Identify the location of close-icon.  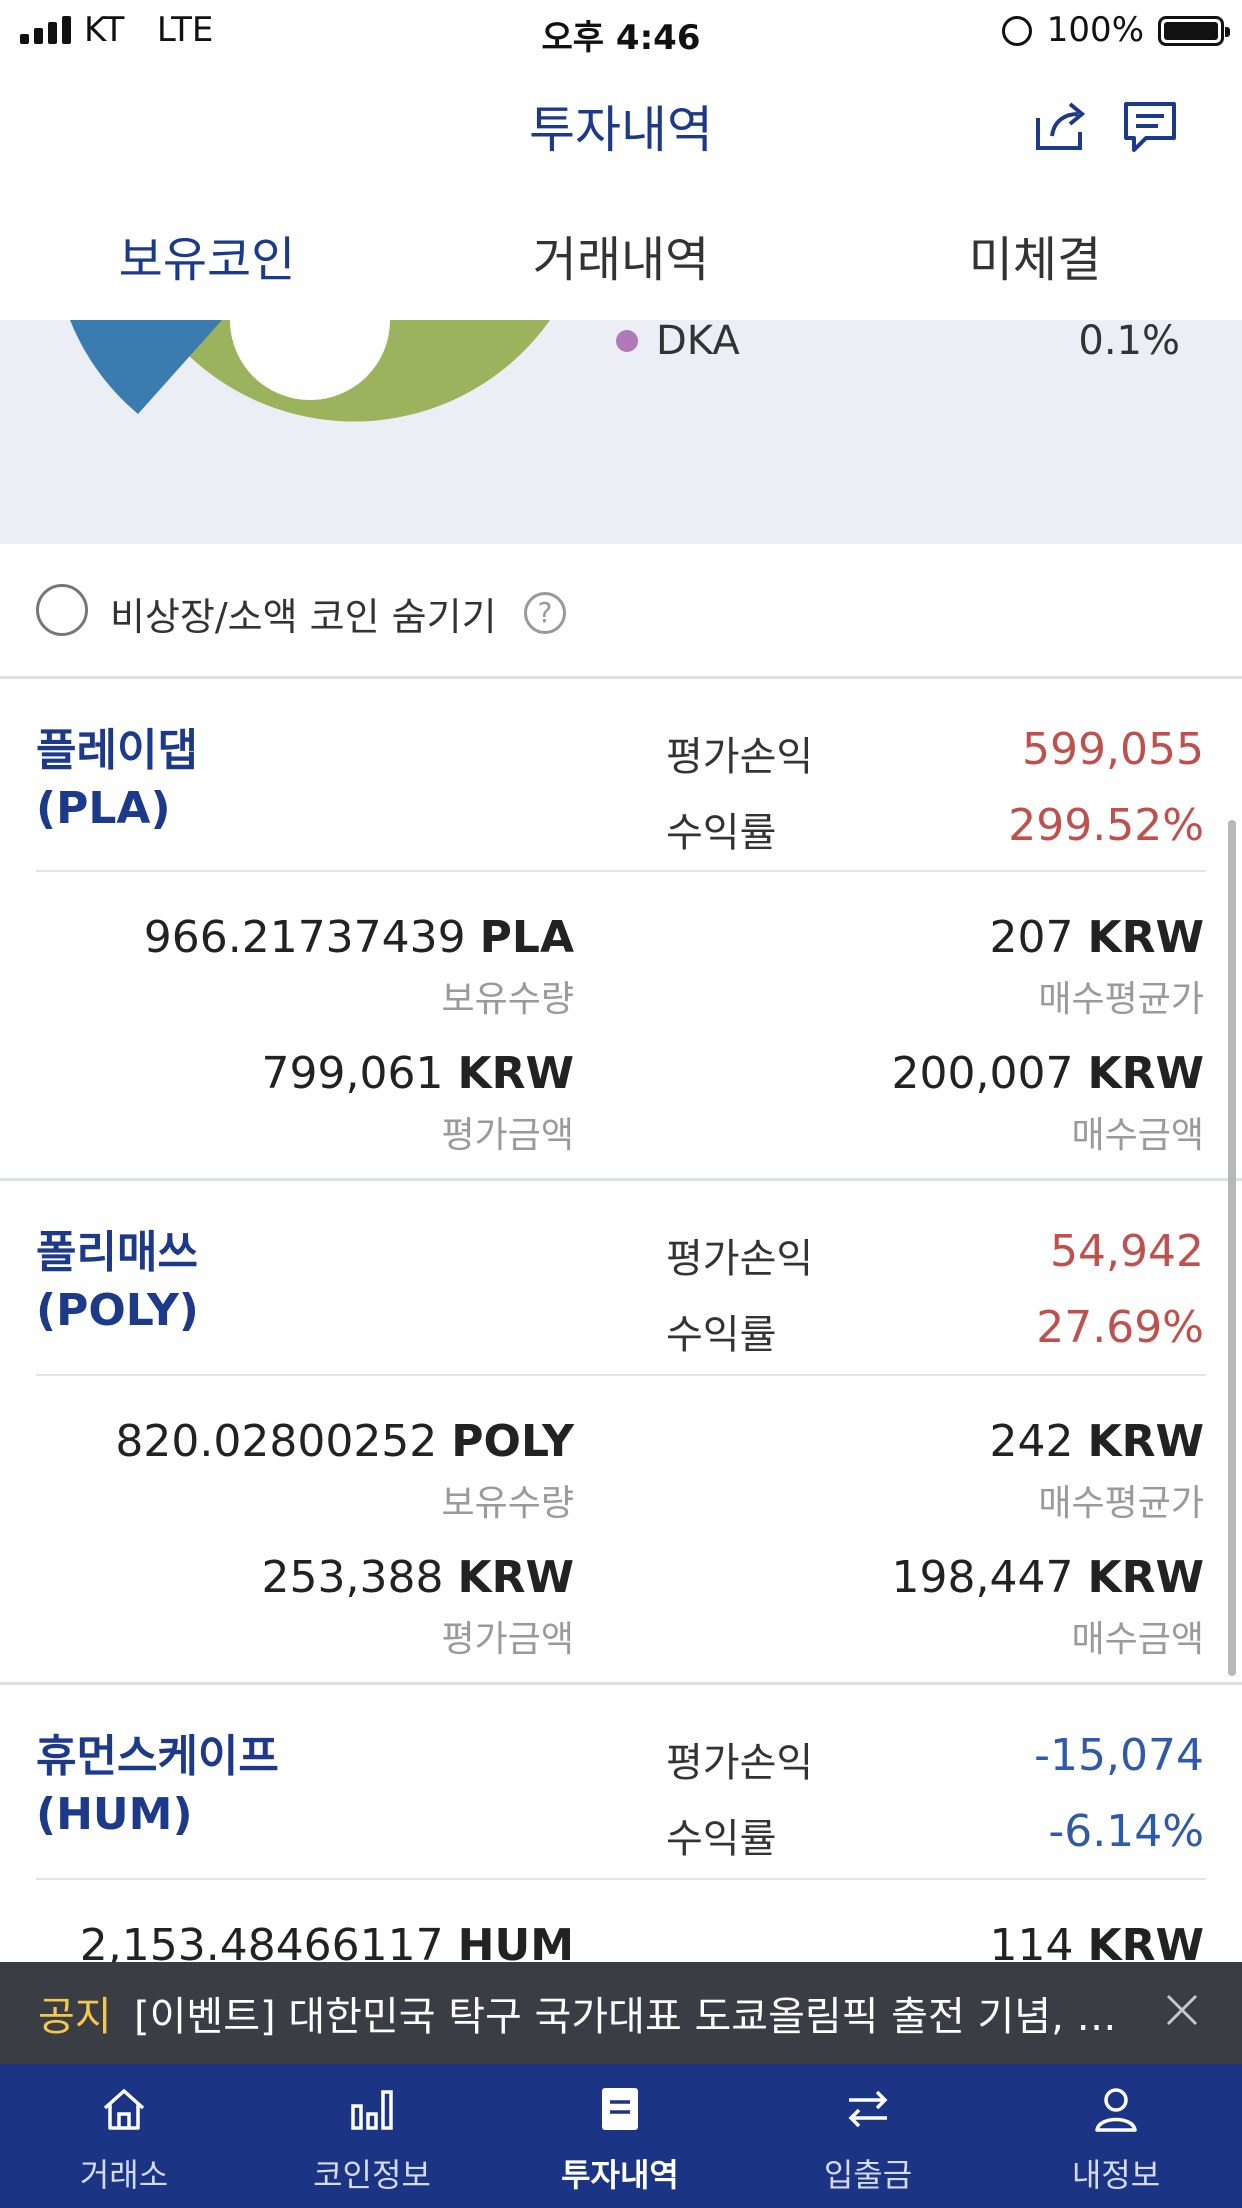
(1182, 2010).